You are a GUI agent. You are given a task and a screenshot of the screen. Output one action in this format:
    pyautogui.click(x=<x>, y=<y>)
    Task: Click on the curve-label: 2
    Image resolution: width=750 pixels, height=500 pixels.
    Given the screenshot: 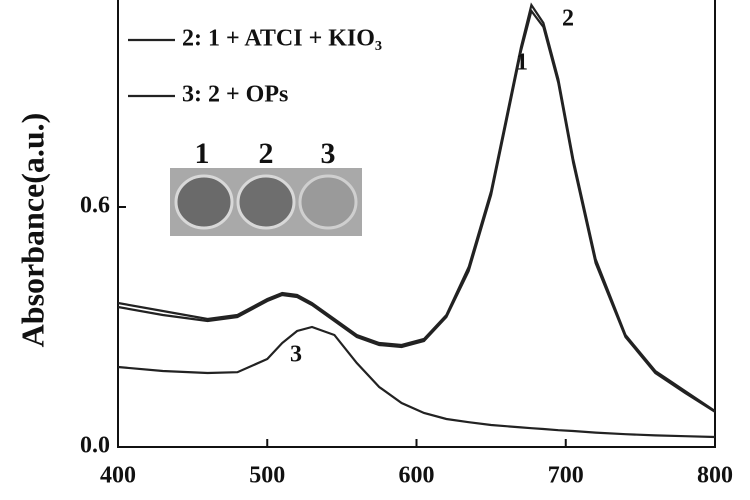 What is the action you would take?
    pyautogui.click(x=568, y=19)
    